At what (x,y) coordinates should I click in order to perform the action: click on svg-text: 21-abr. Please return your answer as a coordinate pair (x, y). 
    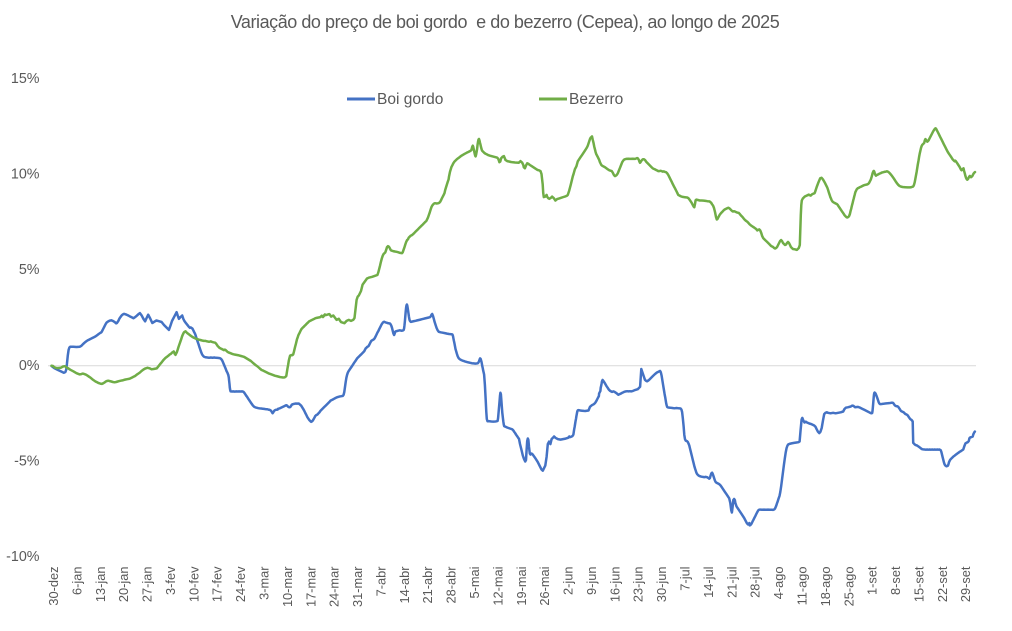
    Looking at the image, I should click on (427, 585).